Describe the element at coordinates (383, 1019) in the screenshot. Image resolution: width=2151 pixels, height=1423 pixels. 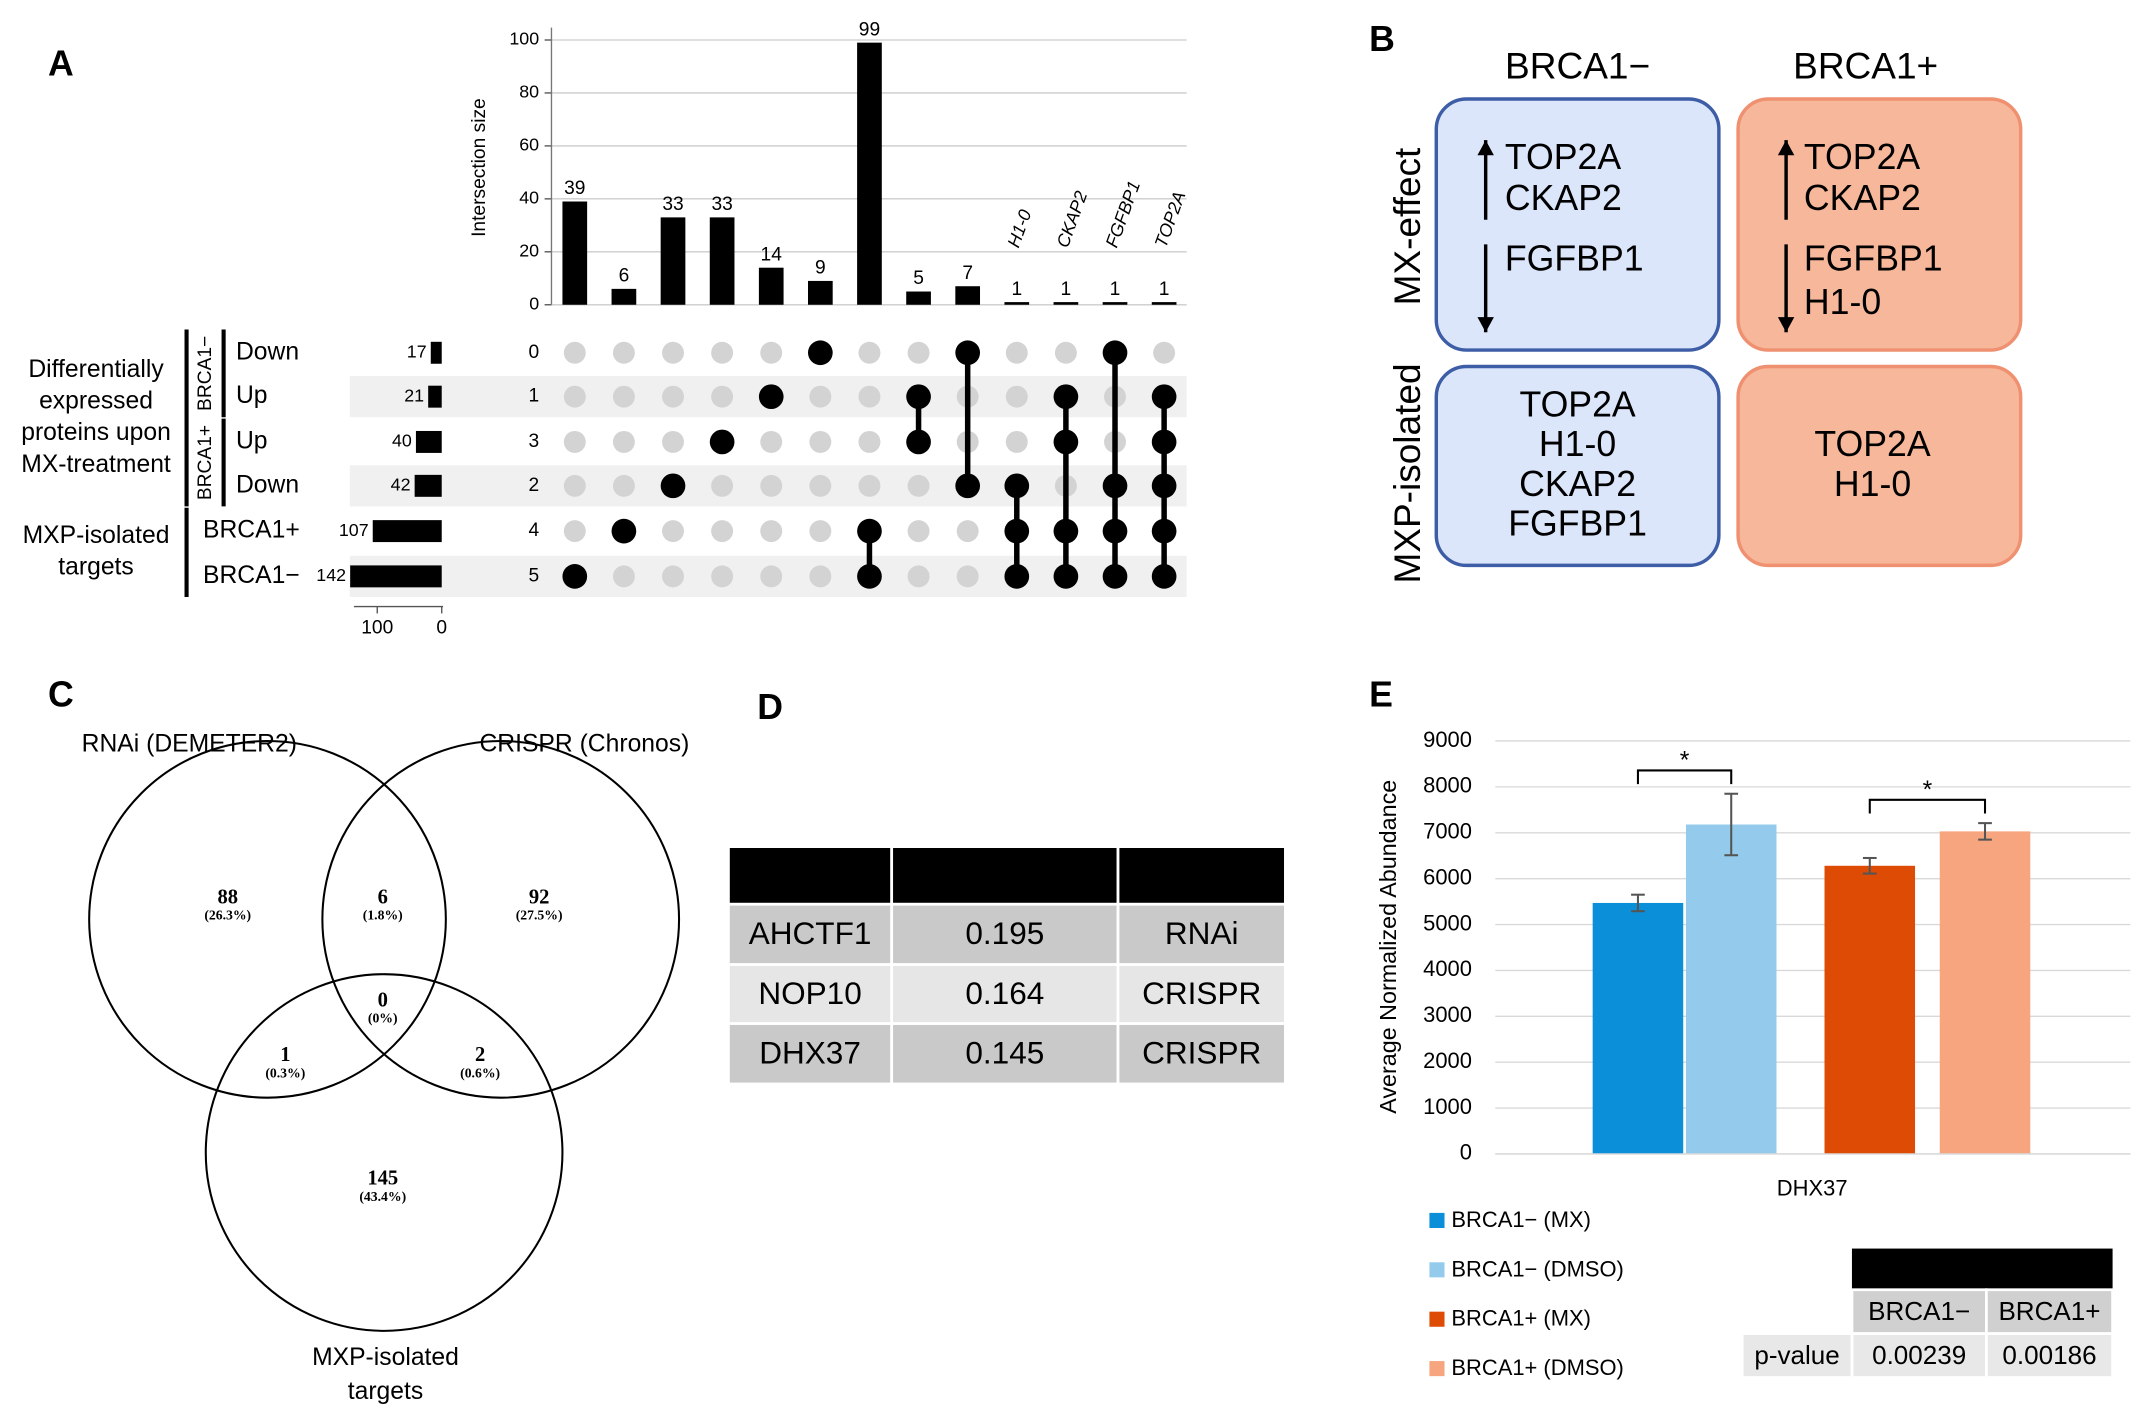
I see `venn-percent: (0%)` at that location.